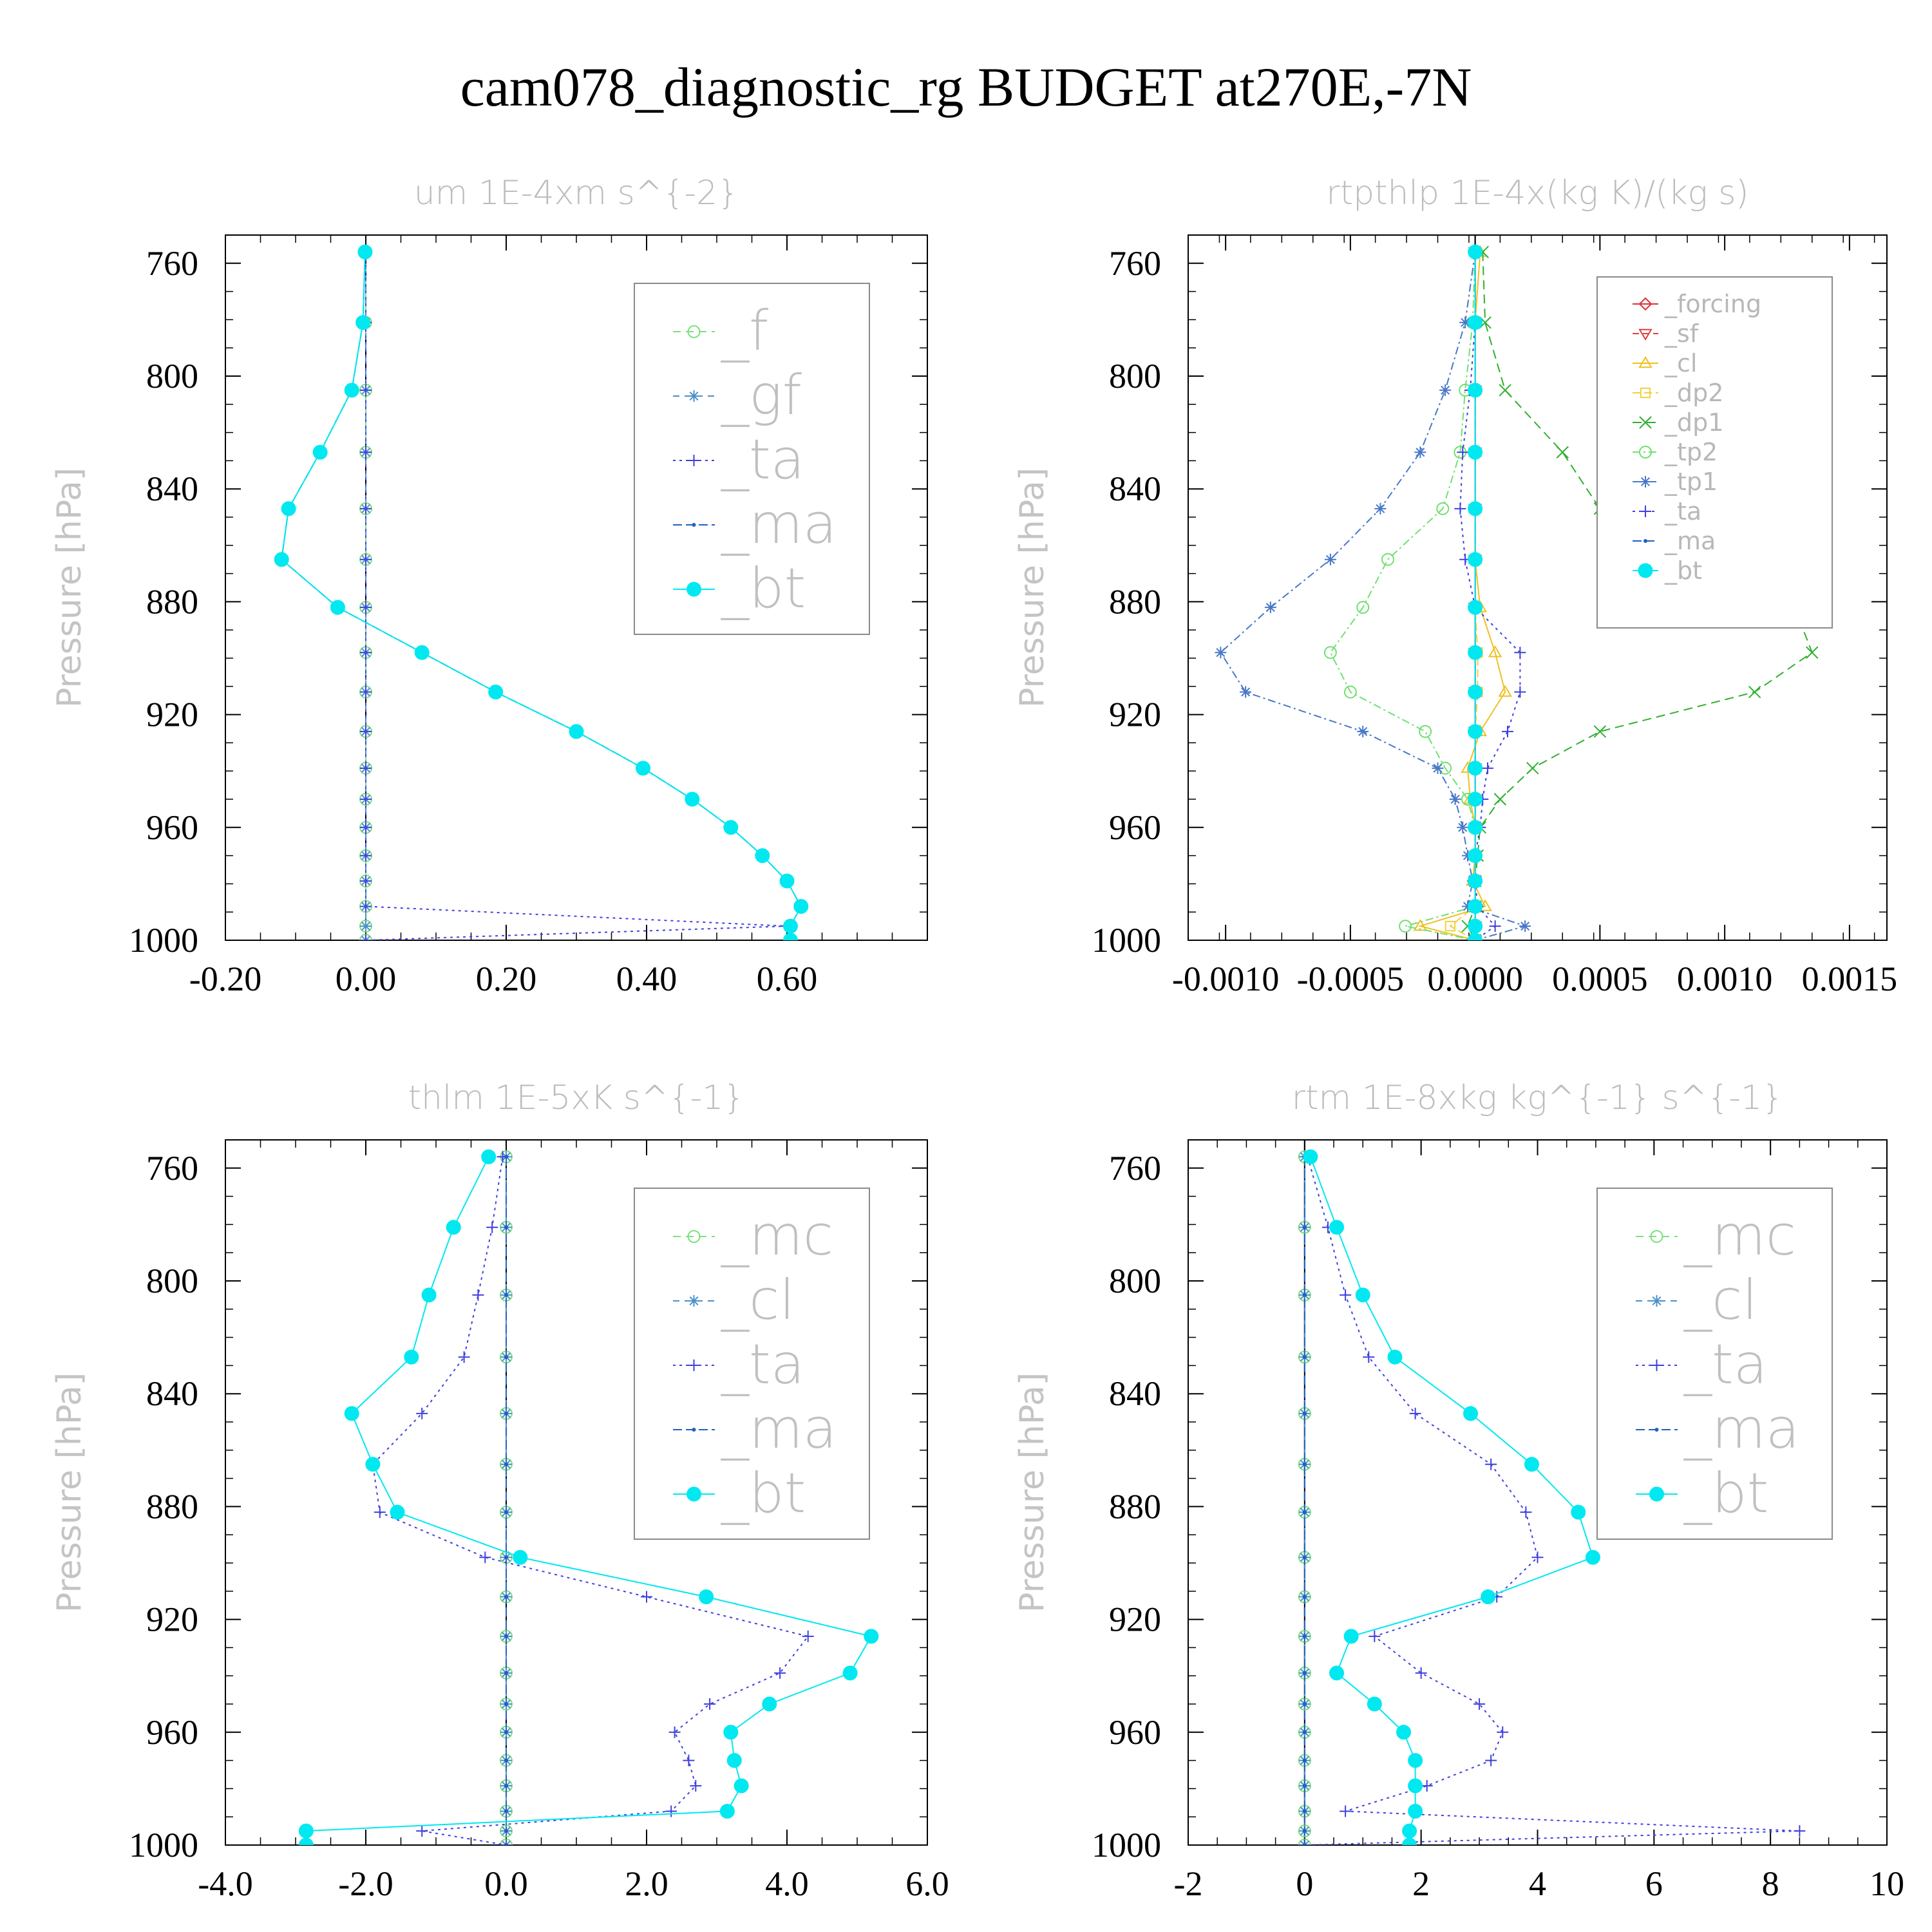  What do you see at coordinates (1680, 363) in the screenshot?
I see `legend-label: _cl` at bounding box center [1680, 363].